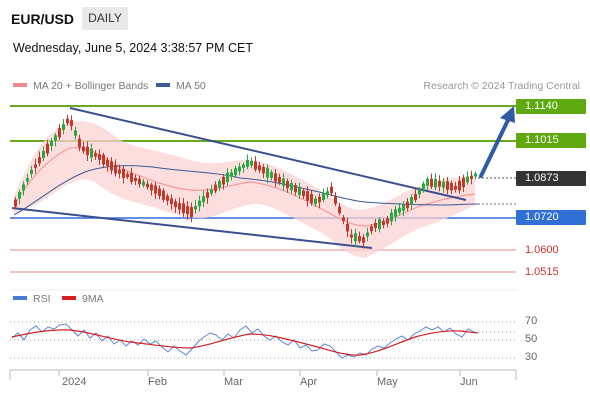 Image resolution: width=590 pixels, height=400 pixels. I want to click on x-label-jun: Jun, so click(469, 382).